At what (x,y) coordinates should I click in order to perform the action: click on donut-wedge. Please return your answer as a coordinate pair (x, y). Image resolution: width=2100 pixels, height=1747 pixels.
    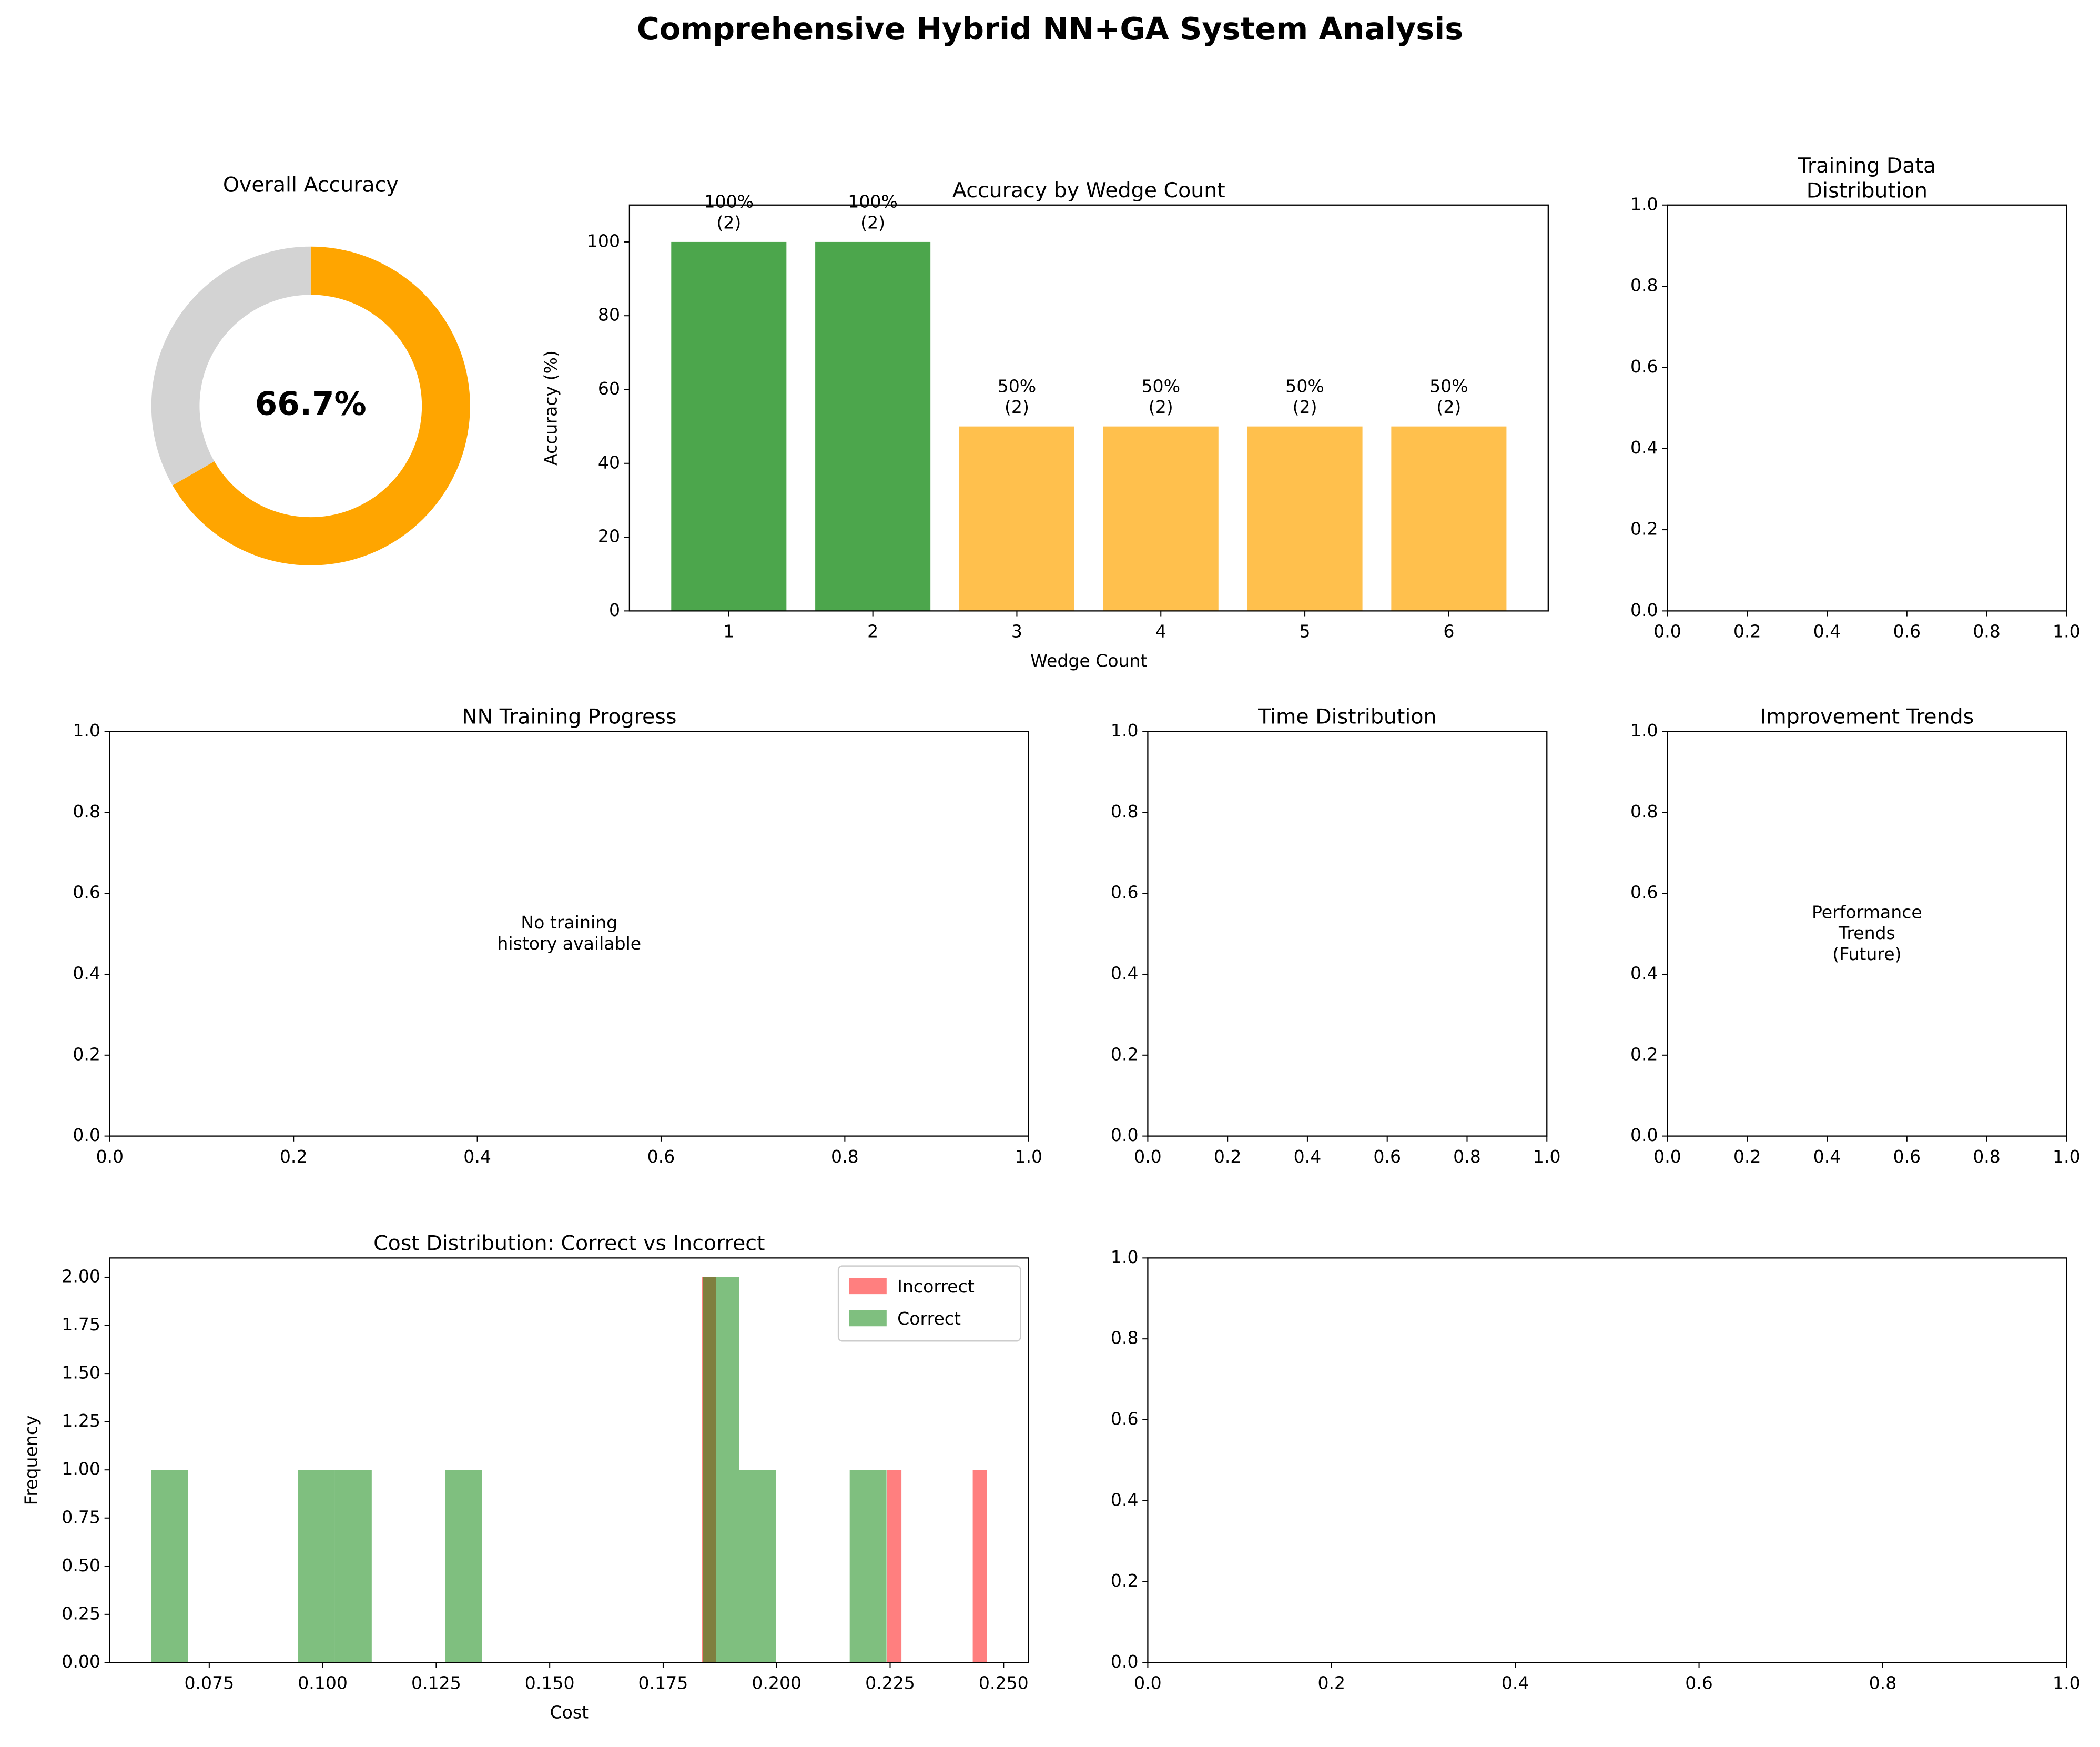
    Looking at the image, I should click on (231, 366).